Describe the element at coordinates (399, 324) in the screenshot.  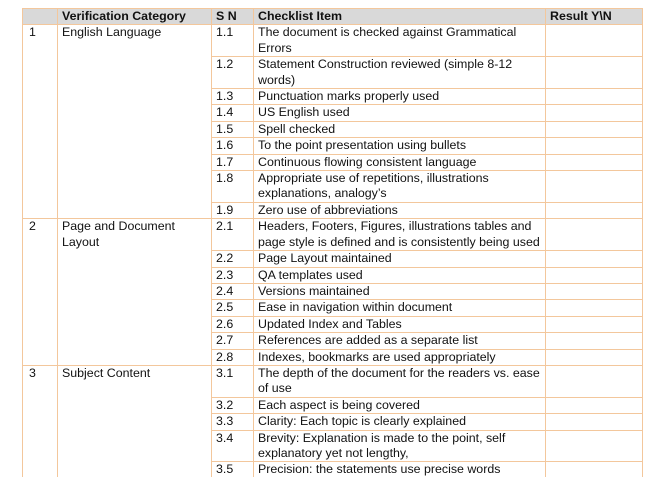
I see `item-text: Updated Index and Tables` at that location.